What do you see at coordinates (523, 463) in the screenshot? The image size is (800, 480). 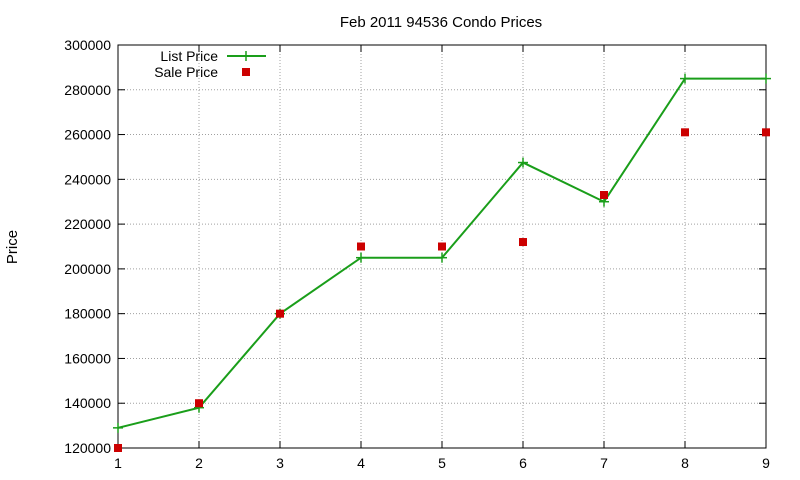 I see `x-tick-label: 6` at bounding box center [523, 463].